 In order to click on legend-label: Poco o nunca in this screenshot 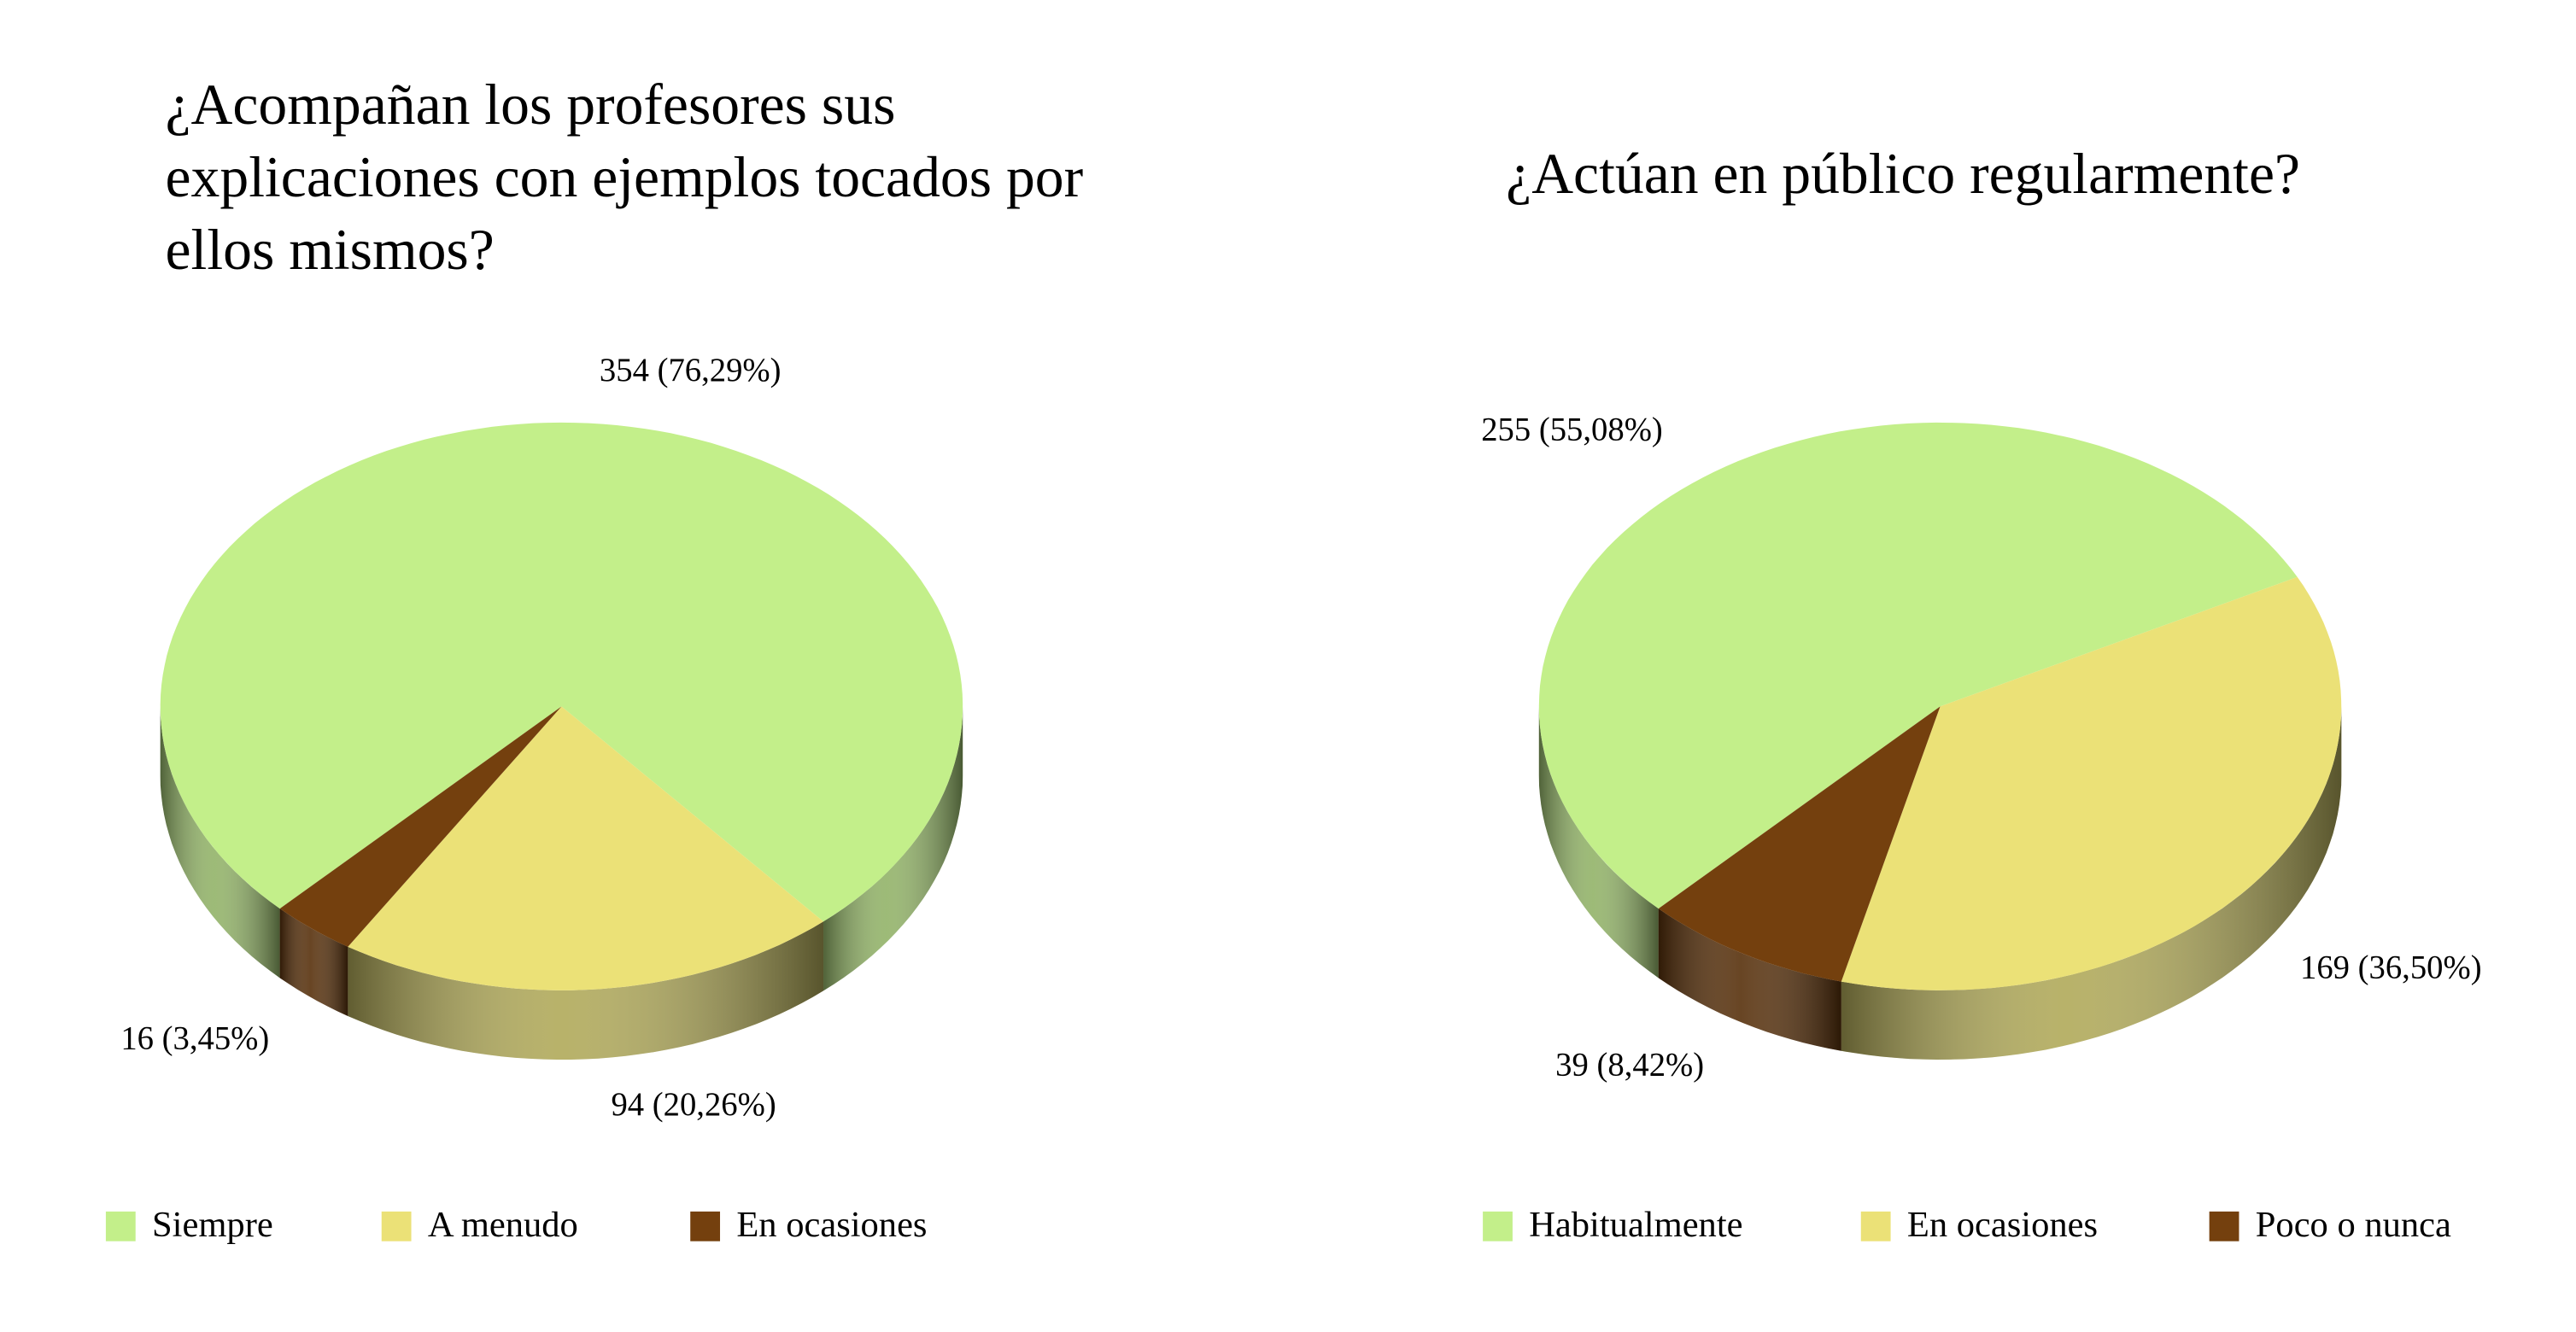, I will do `click(2353, 1225)`.